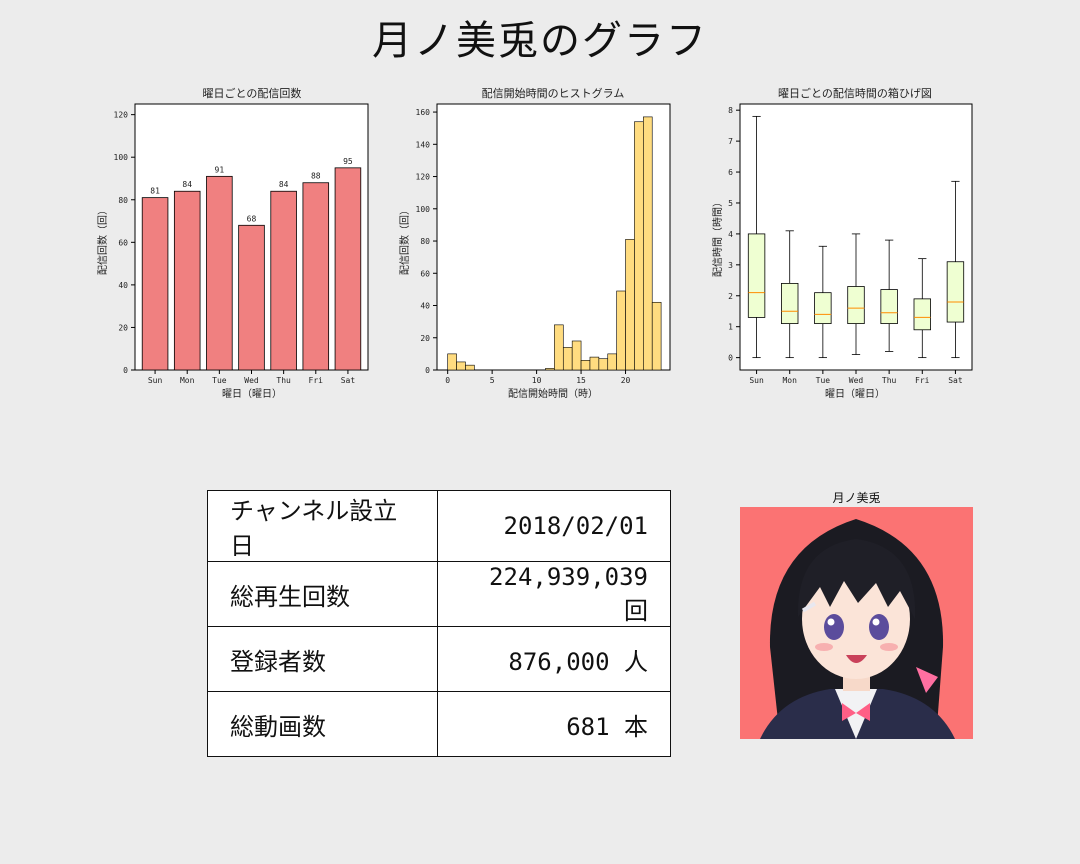  What do you see at coordinates (789, 380) in the screenshot?
I see `box-x-tick-label: Mon` at bounding box center [789, 380].